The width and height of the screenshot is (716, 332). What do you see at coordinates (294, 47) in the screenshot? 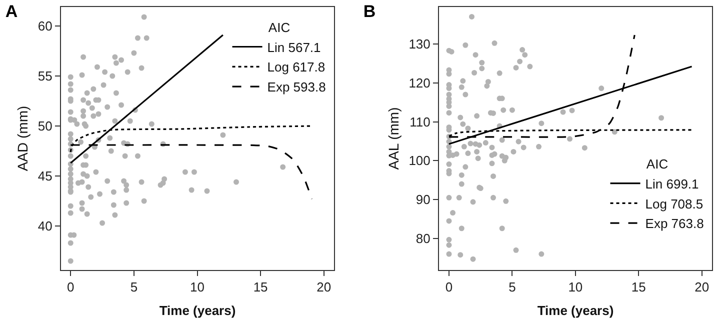
I see `legend-label: Lin 567.1` at bounding box center [294, 47].